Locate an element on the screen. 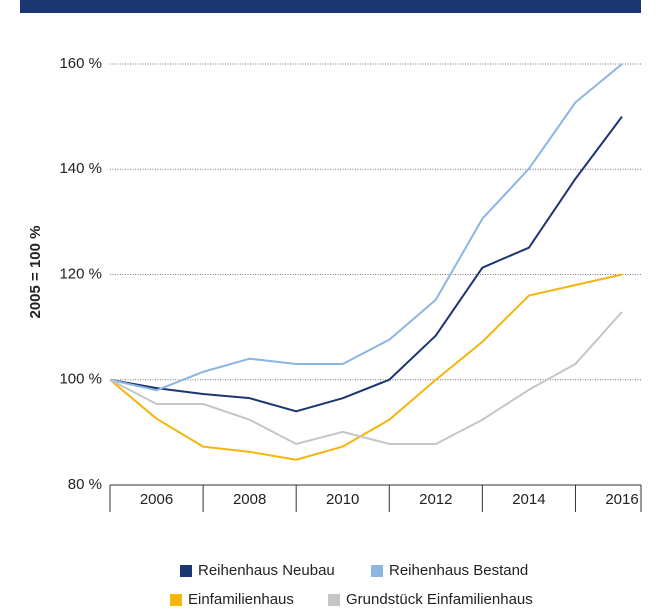 The height and width of the screenshot is (614, 659). x-tick-label: 2010 is located at coordinates (342, 499).